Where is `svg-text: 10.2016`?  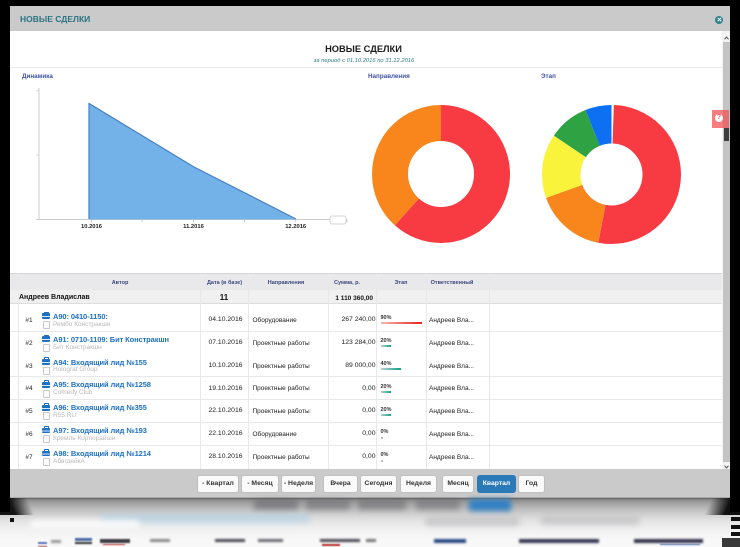 svg-text: 10.2016 is located at coordinates (92, 227).